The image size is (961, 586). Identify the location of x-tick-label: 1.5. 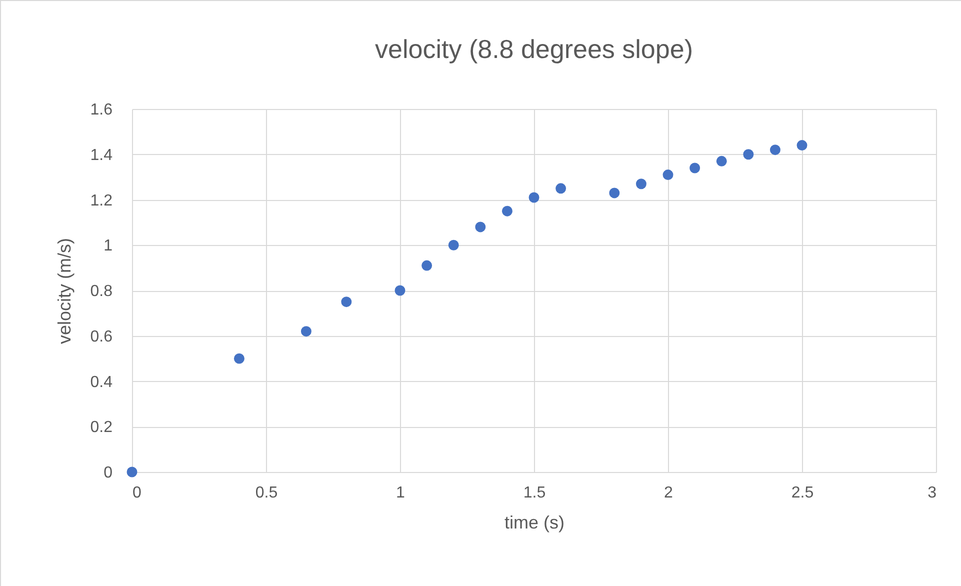
(534, 493).